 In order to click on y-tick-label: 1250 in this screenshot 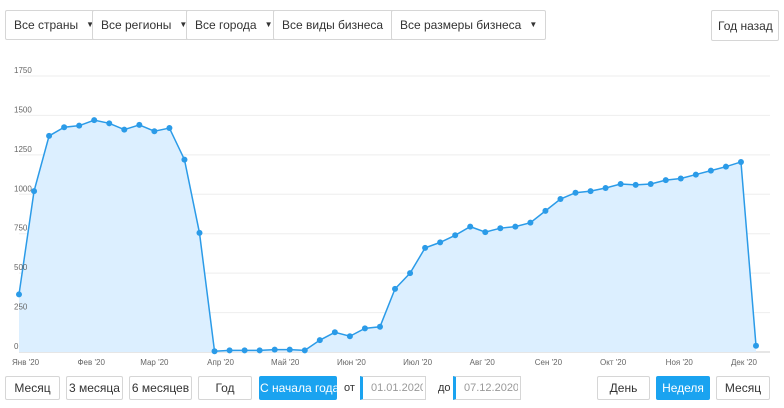, I will do `click(23, 149)`.